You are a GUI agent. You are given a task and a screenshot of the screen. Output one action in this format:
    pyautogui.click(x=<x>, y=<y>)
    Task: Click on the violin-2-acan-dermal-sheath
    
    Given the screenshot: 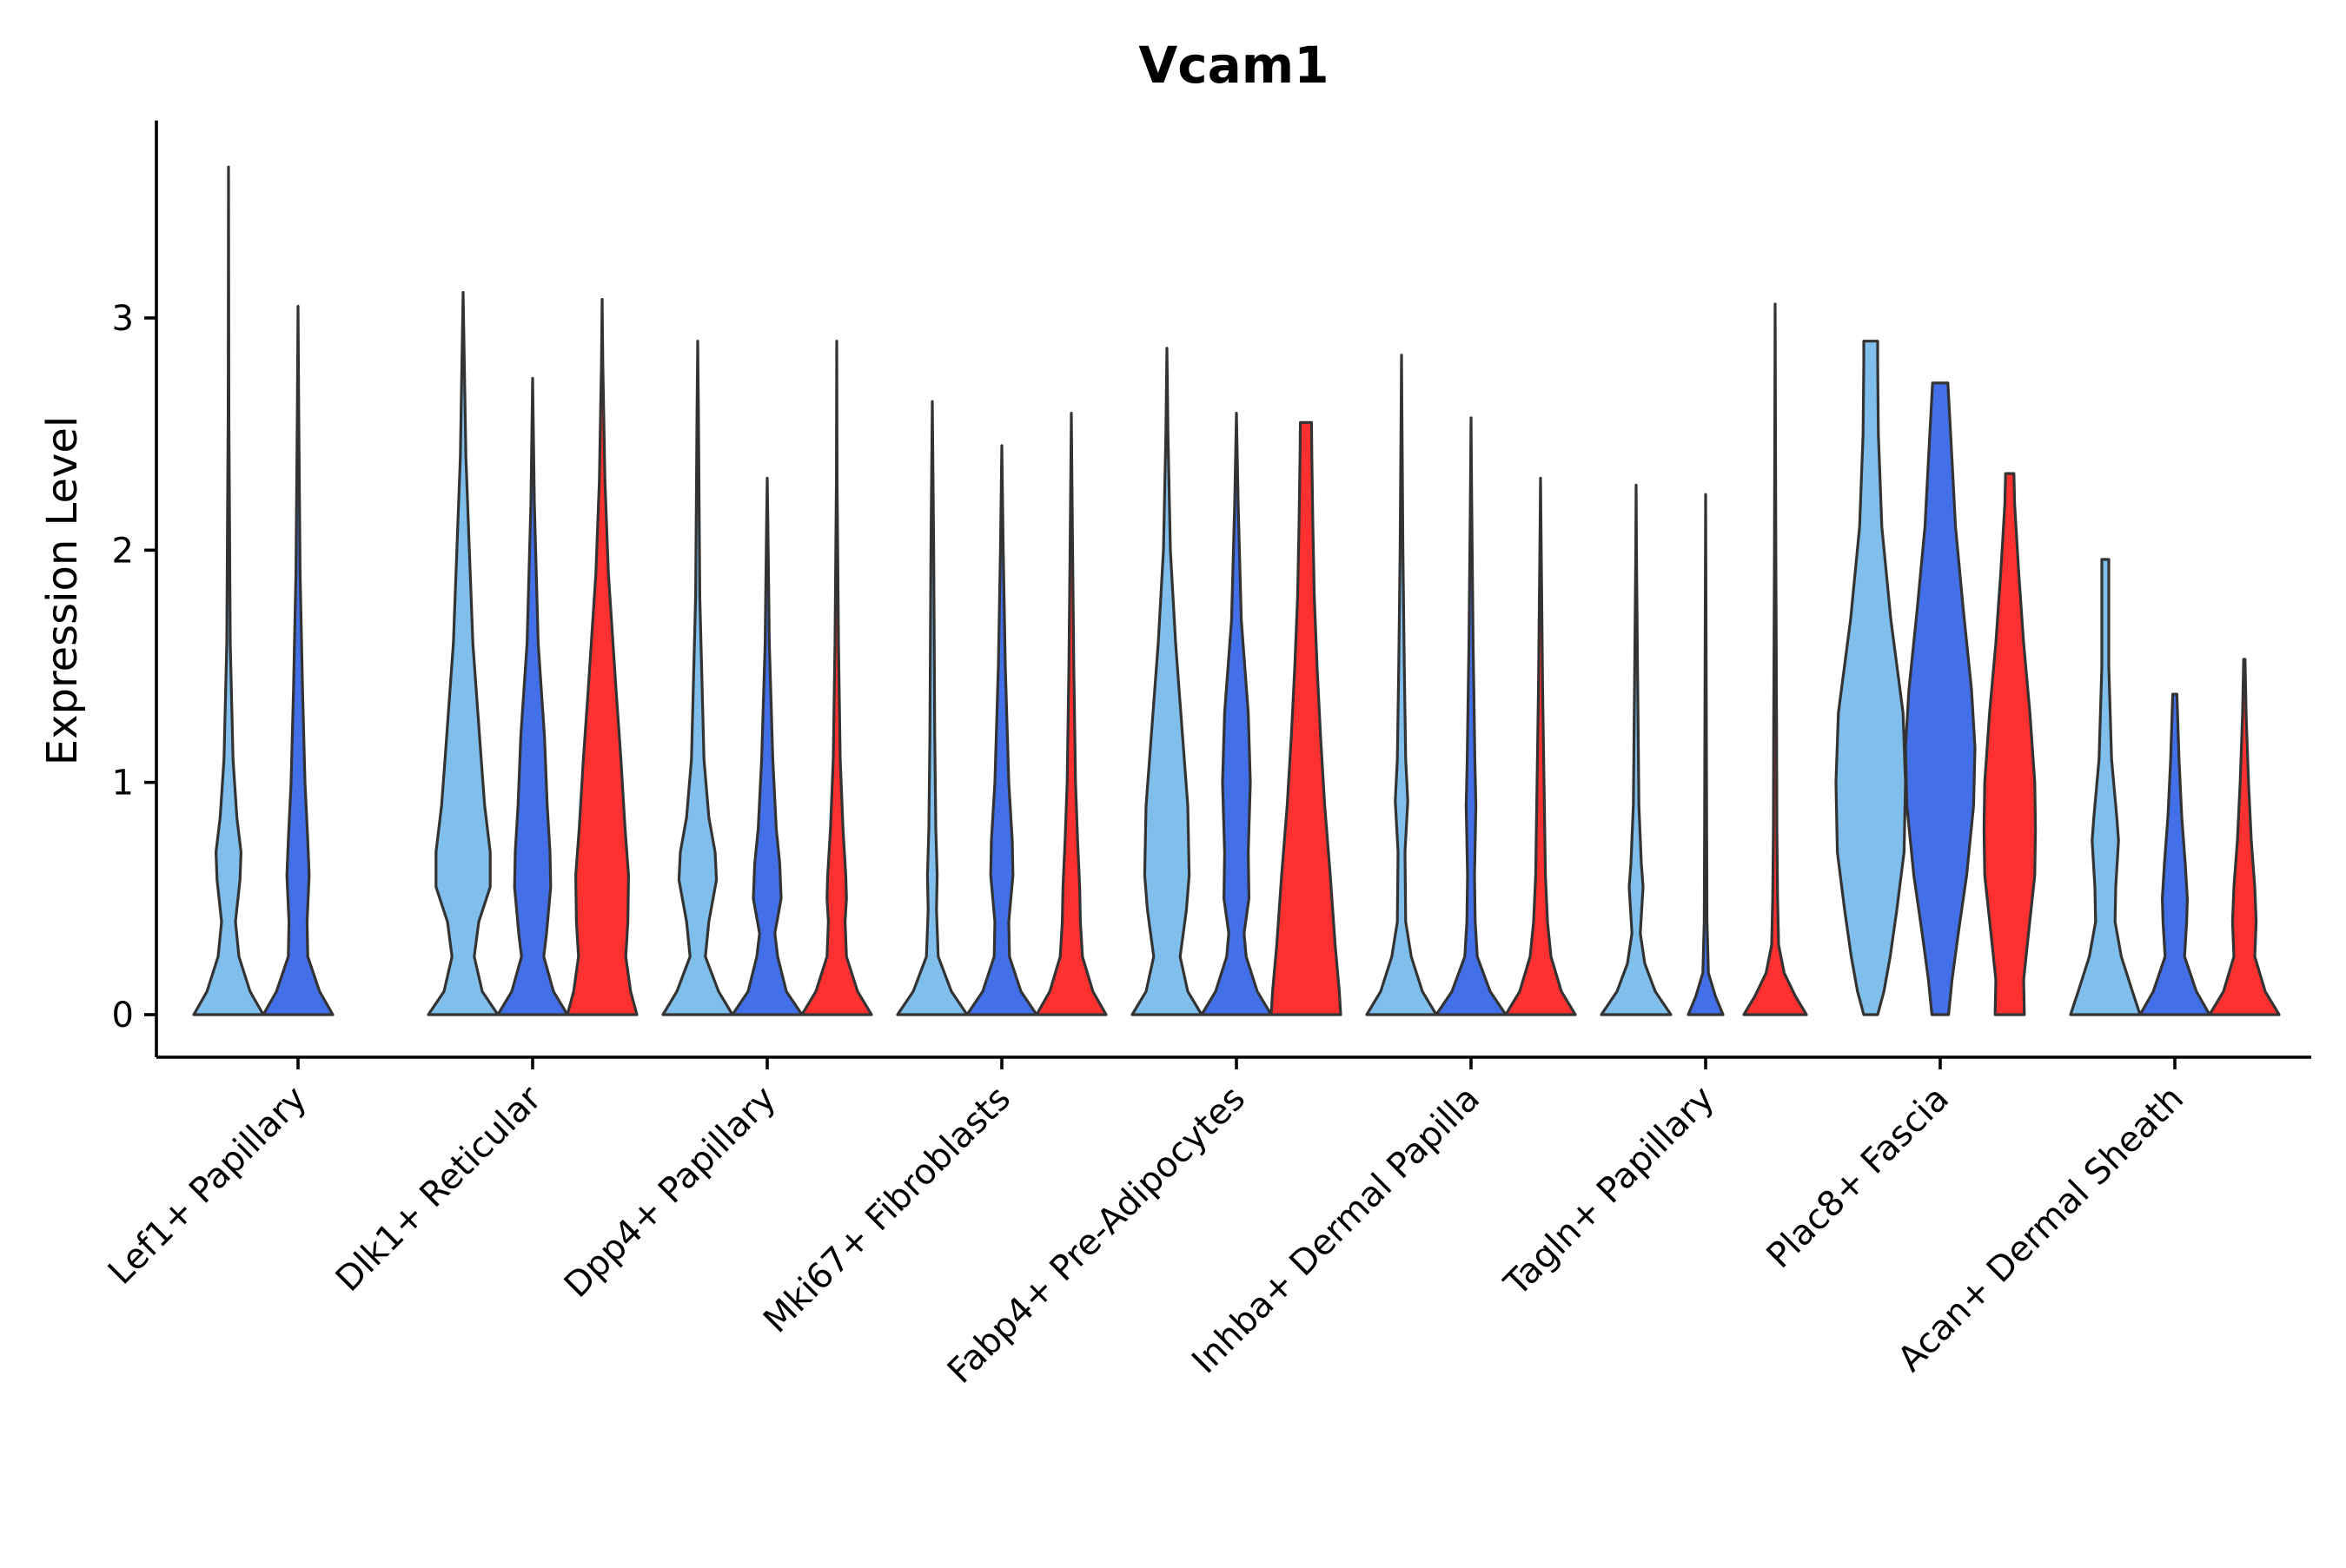 What is the action you would take?
    pyautogui.click(x=2174, y=854)
    